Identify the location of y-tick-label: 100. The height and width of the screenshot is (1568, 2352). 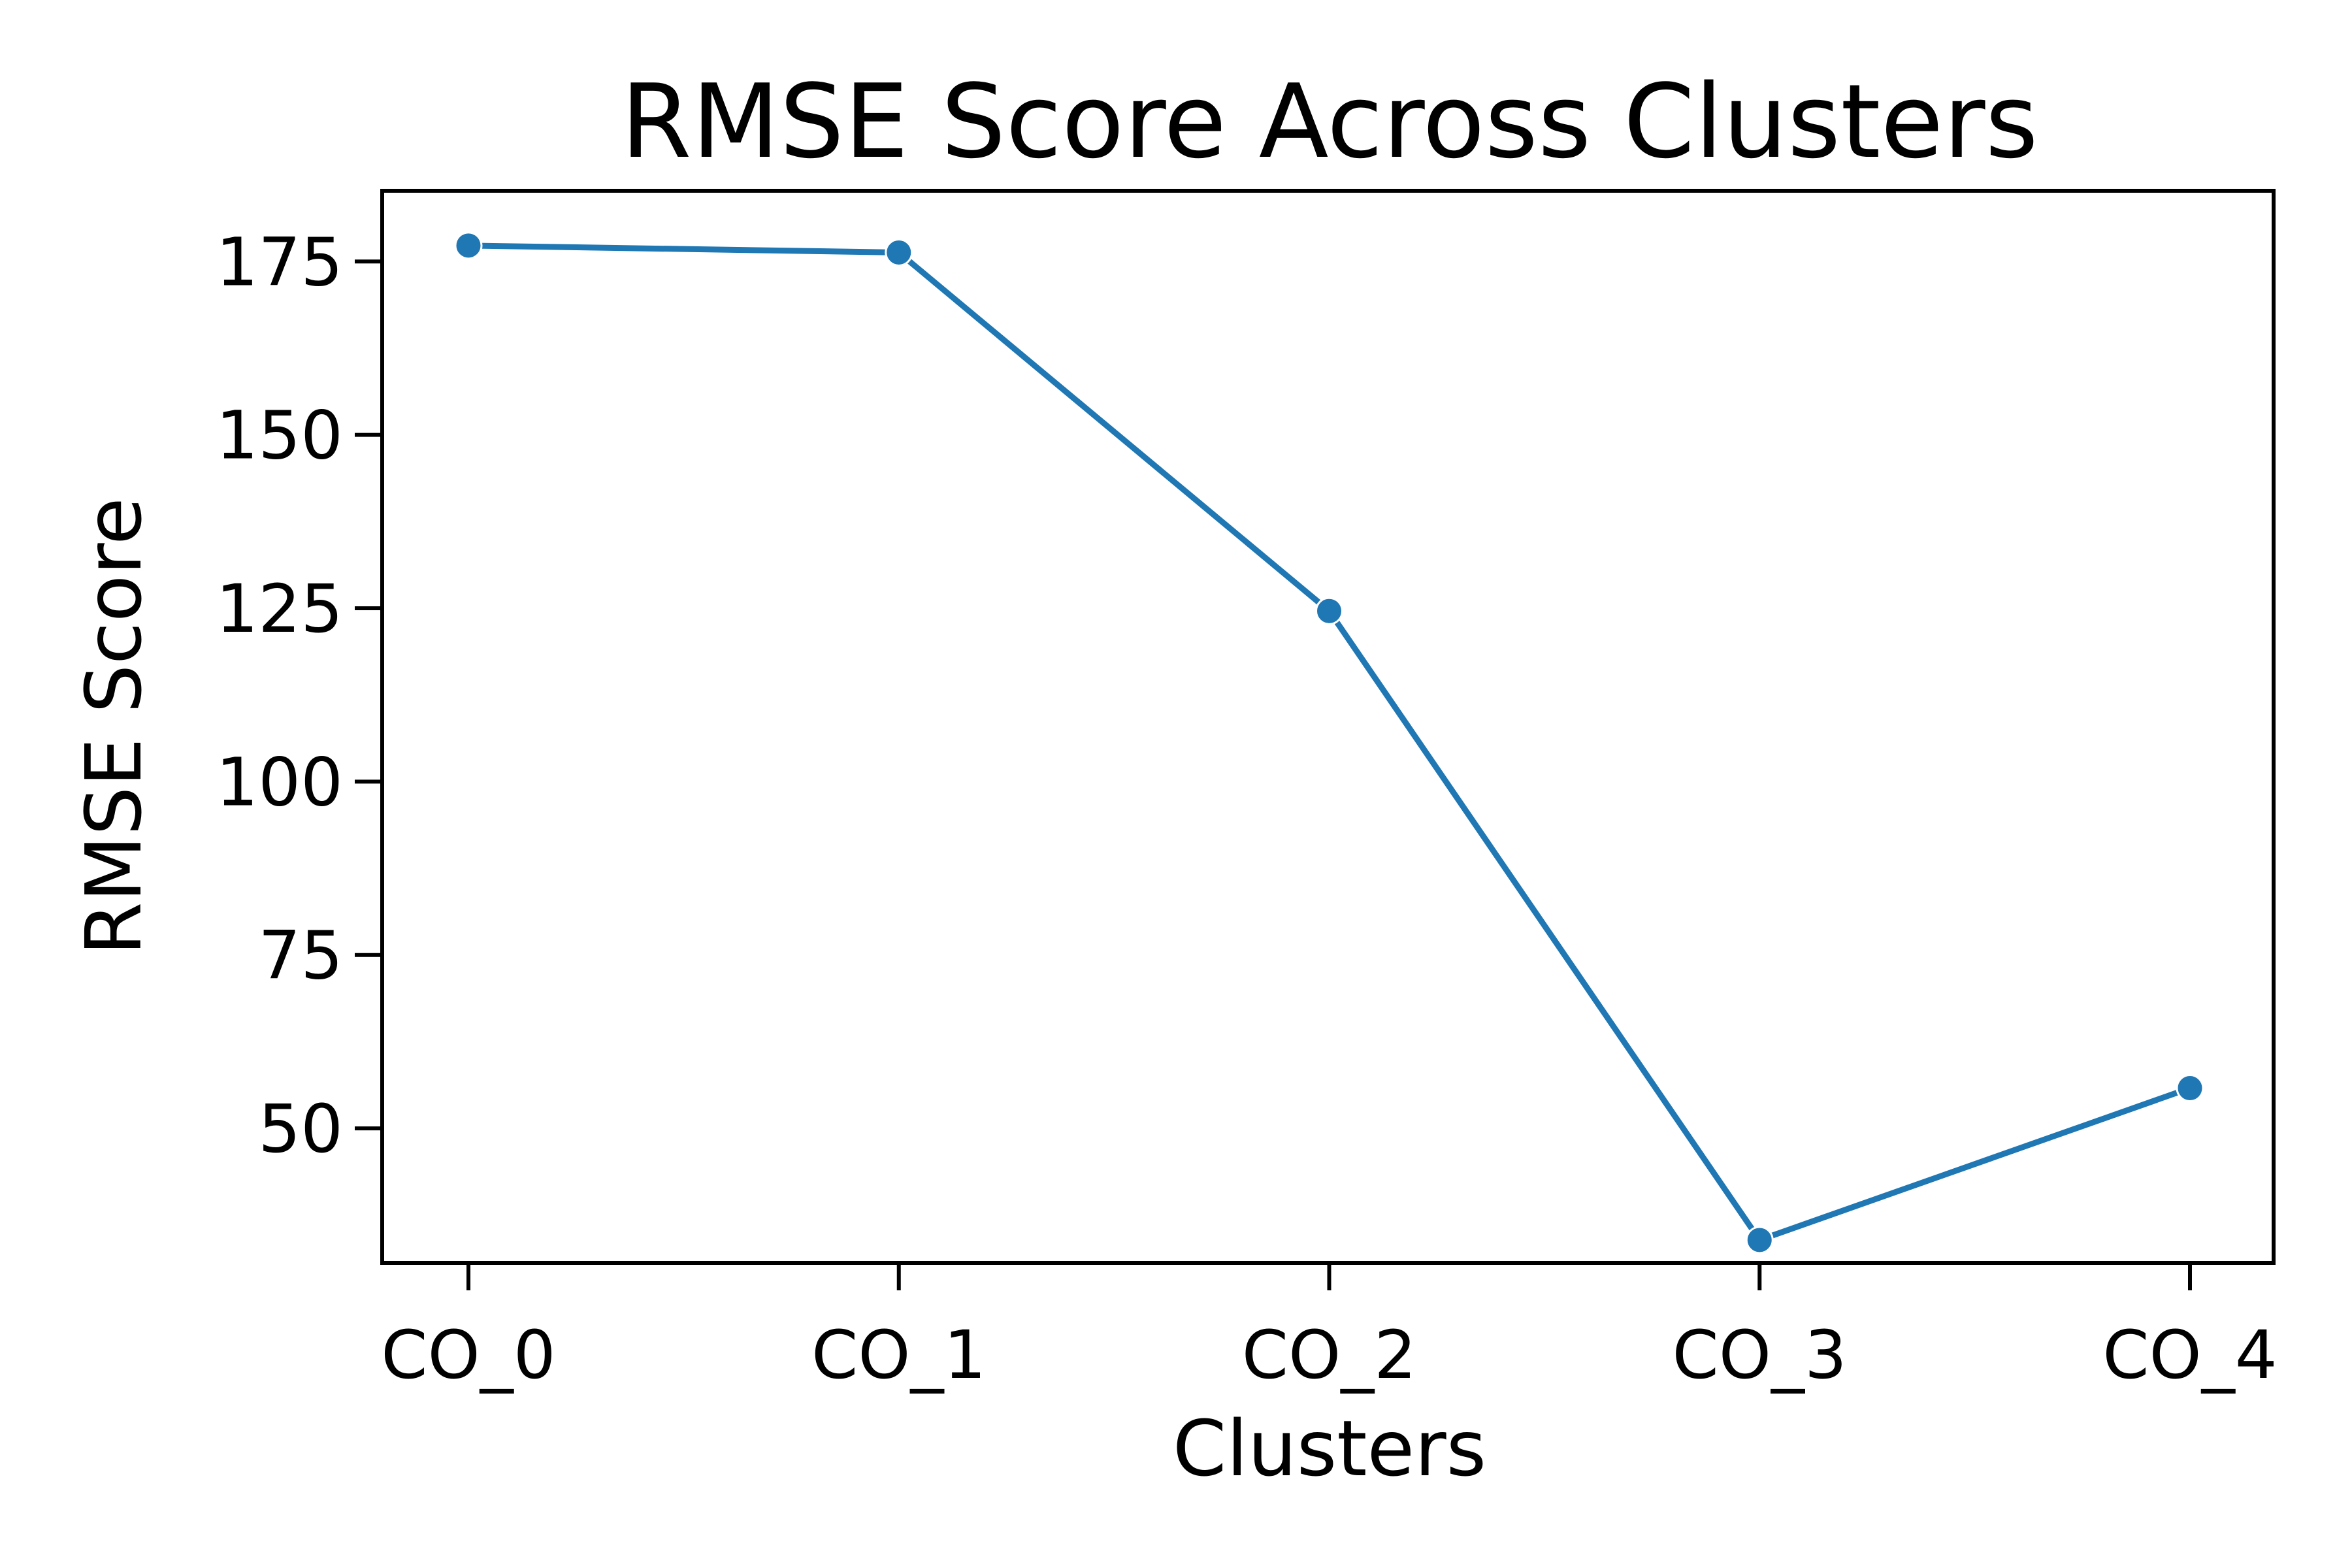
(279, 782).